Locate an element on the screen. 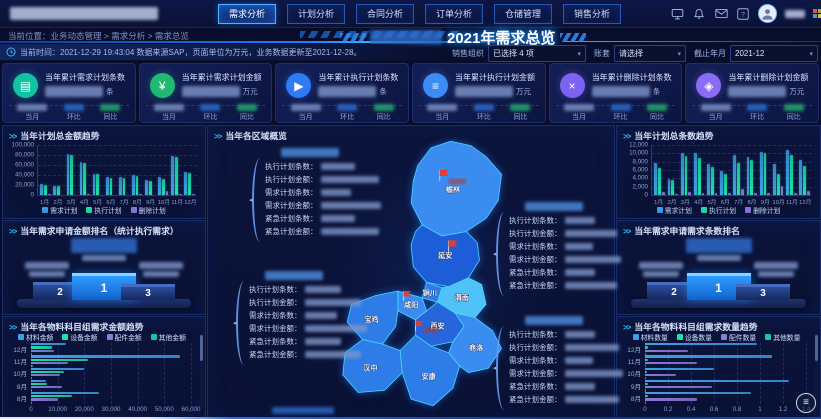  bell-icon is located at coordinates (699, 14).